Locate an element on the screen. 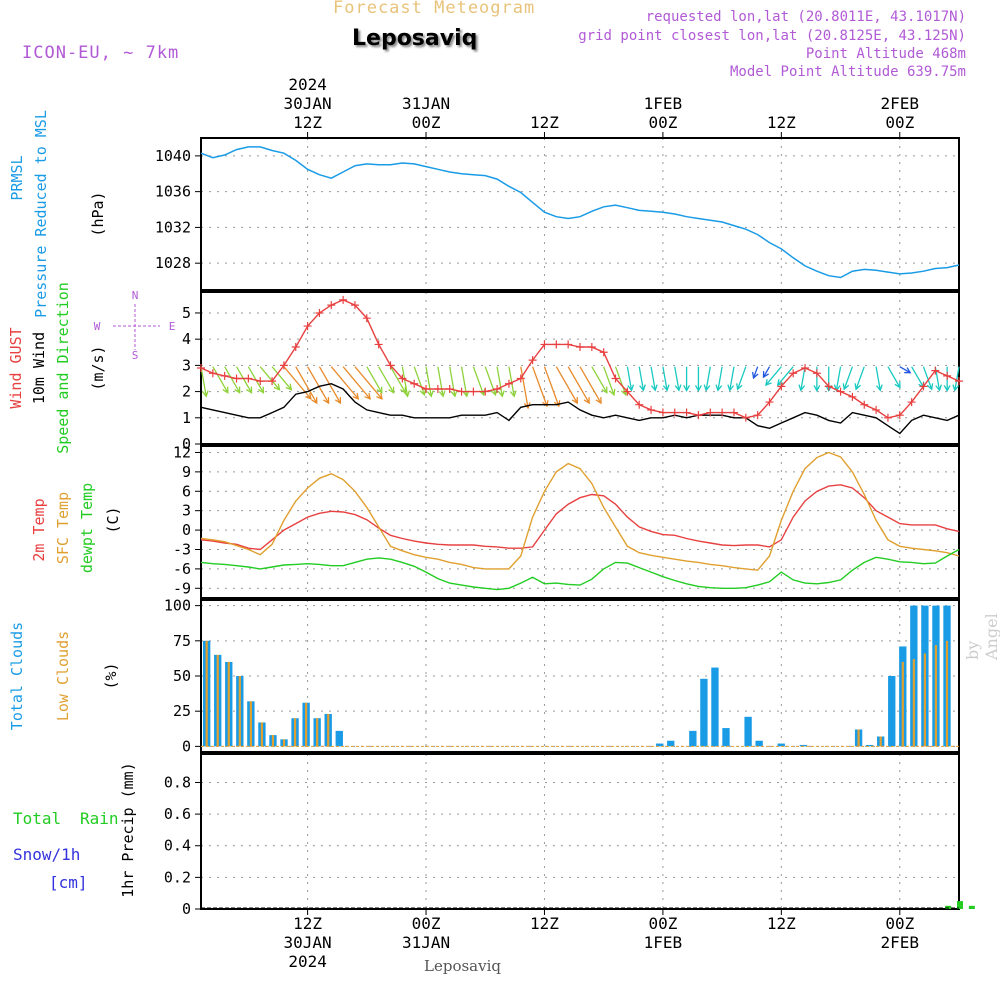 The image size is (1000, 1000). ytick-label-temp-0: -9 is located at coordinates (182, 588).